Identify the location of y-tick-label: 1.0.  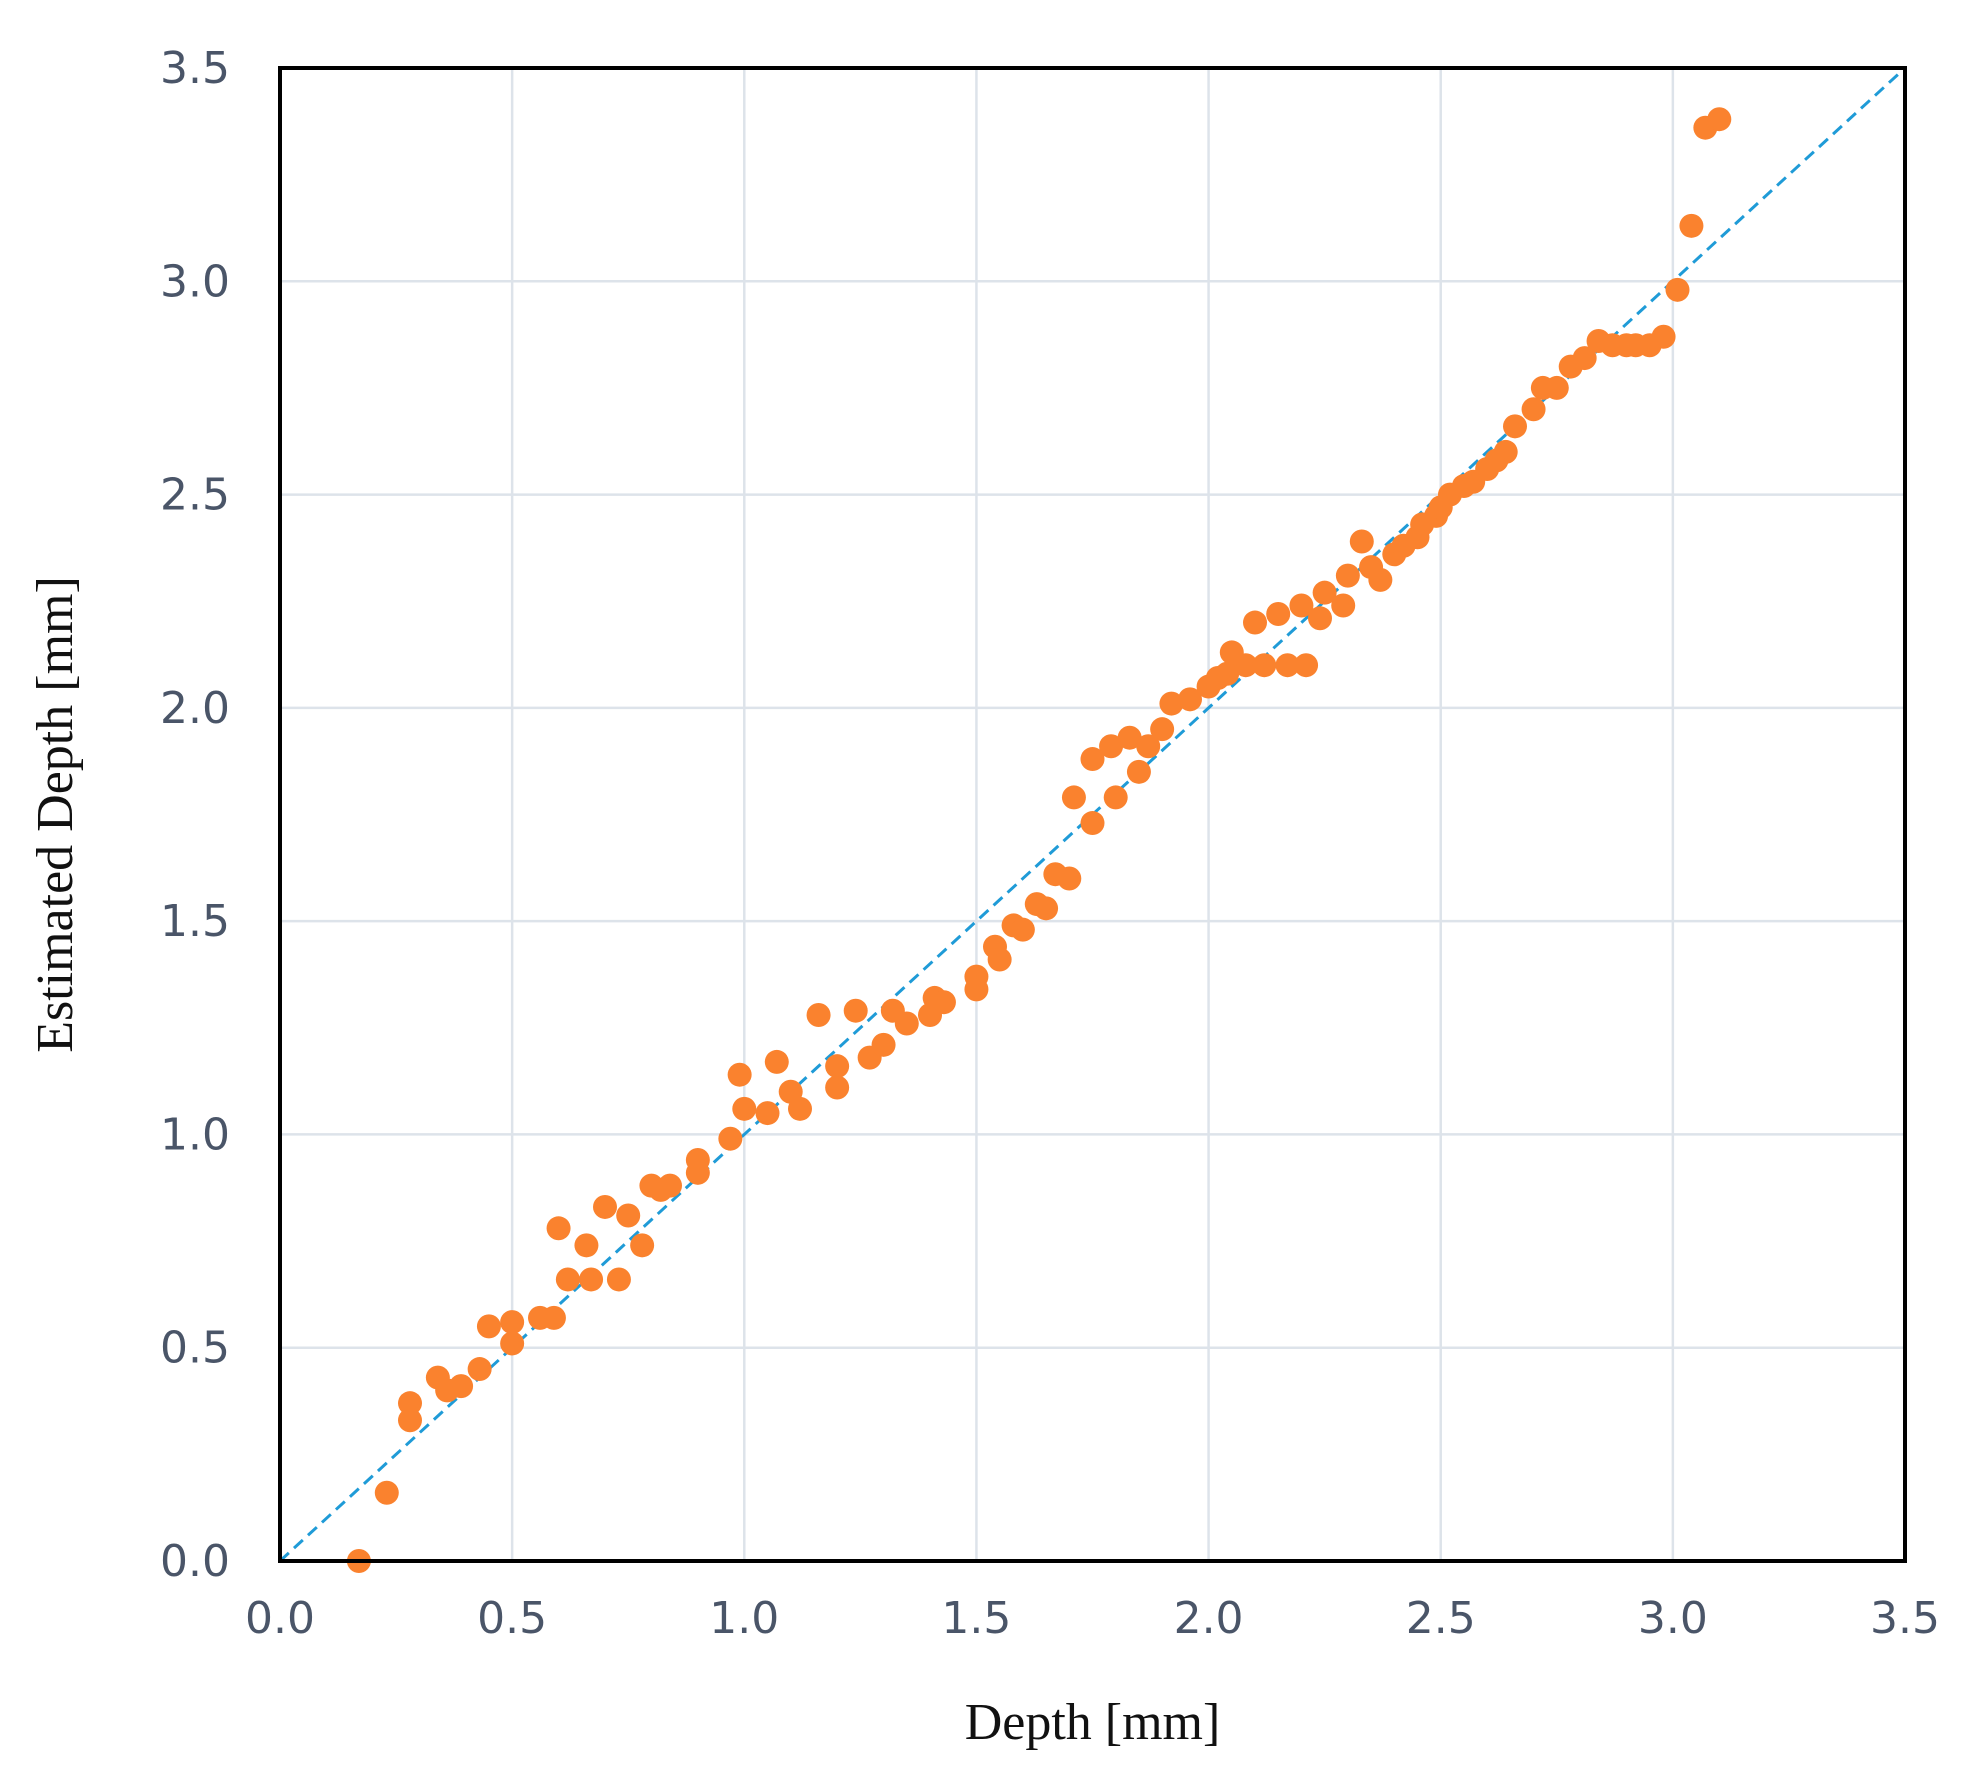
(195, 1134).